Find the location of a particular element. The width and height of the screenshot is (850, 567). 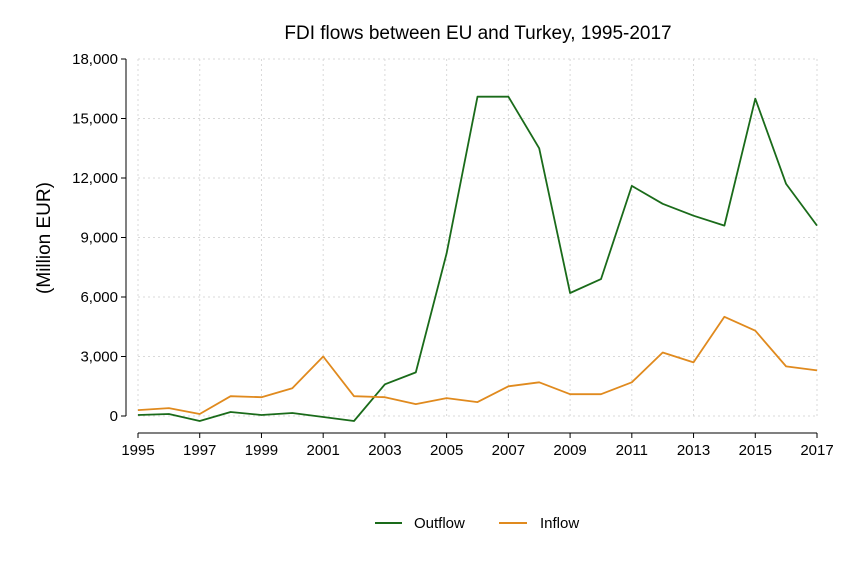

legend: Outflow Inflow is located at coordinates (477, 523).